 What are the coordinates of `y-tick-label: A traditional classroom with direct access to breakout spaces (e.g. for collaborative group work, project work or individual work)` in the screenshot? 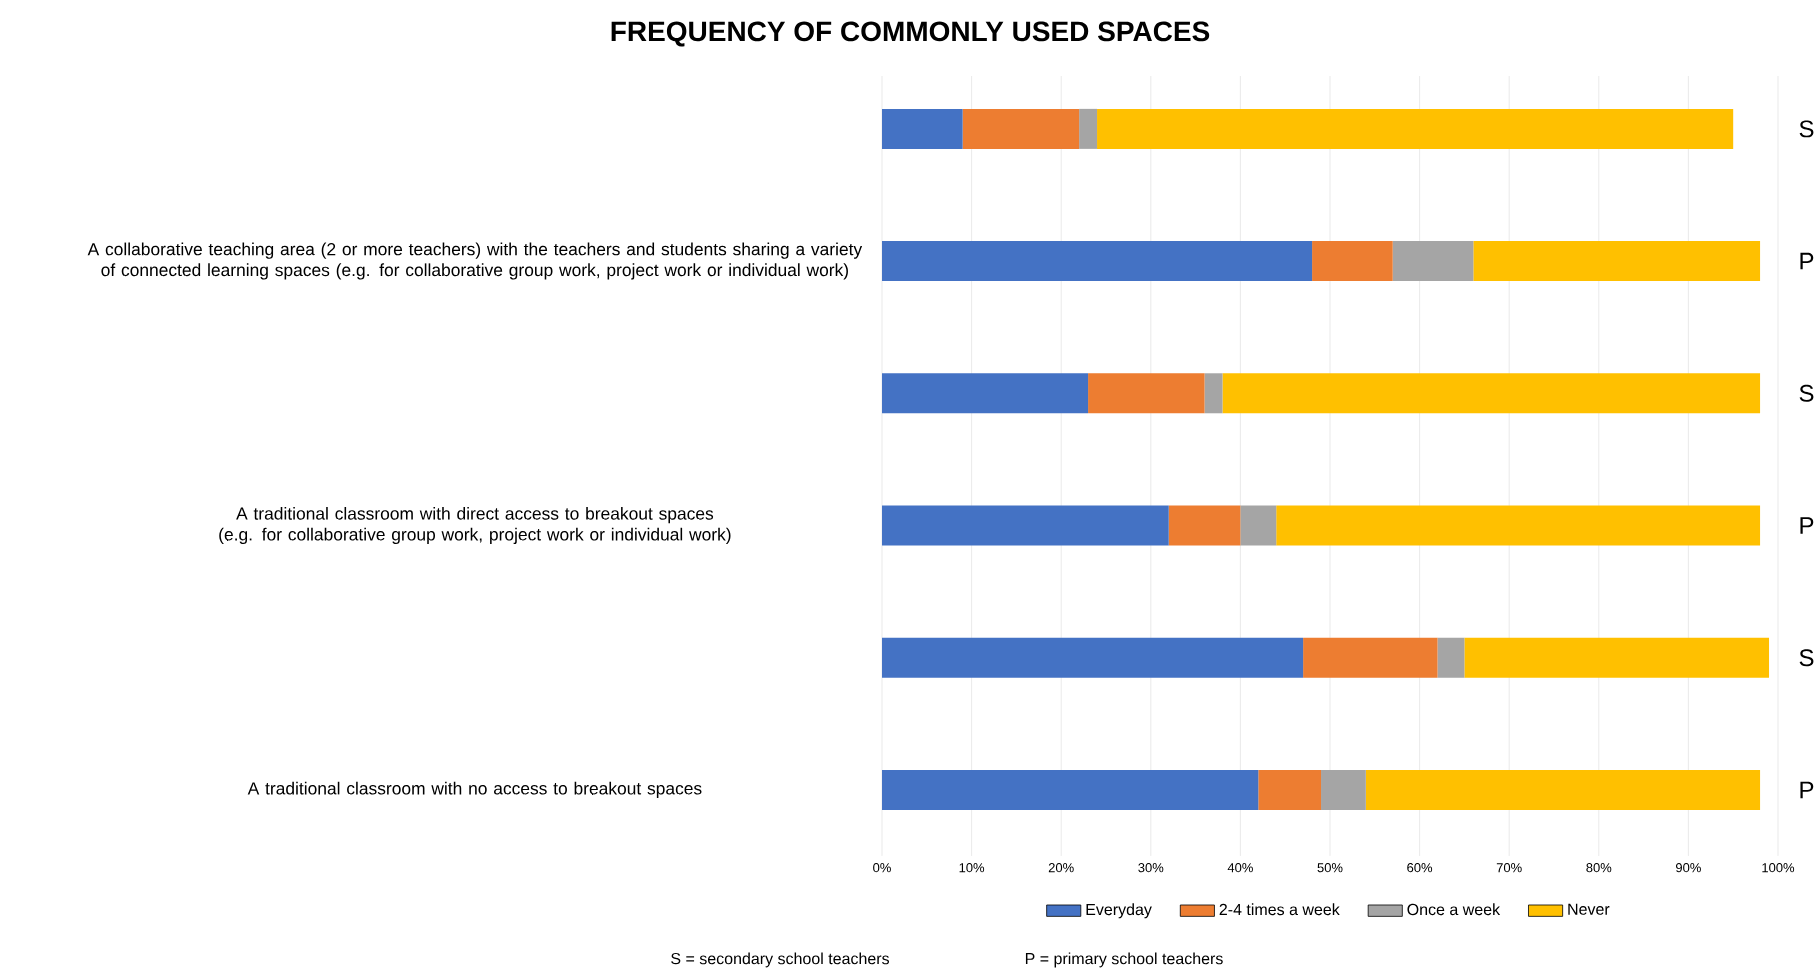 It's located at (475, 525).